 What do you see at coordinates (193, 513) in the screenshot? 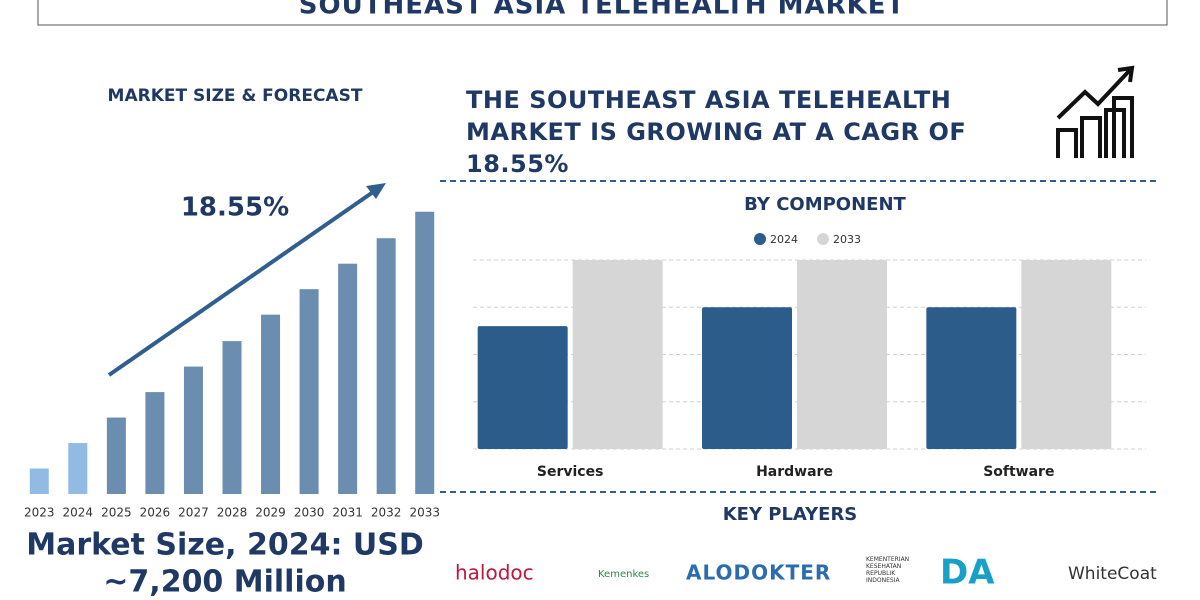
I see `x-tick-label: 2027` at bounding box center [193, 513].